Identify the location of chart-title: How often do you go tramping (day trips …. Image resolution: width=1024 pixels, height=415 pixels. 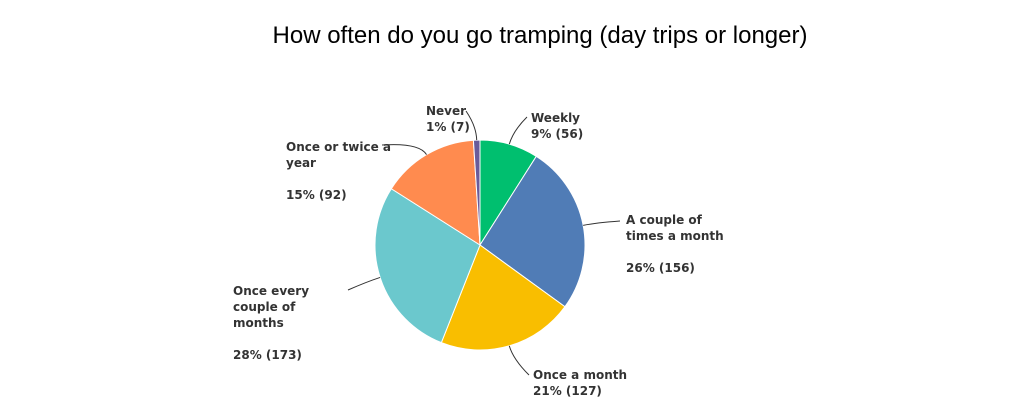
(540, 35).